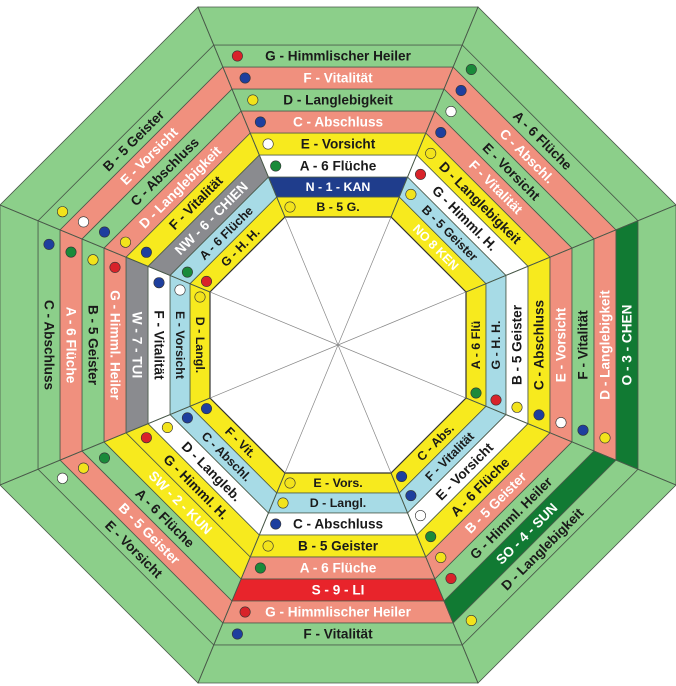 The width and height of the screenshot is (676, 686). I want to click on label-s-7: F - Vitalität, so click(338, 634).